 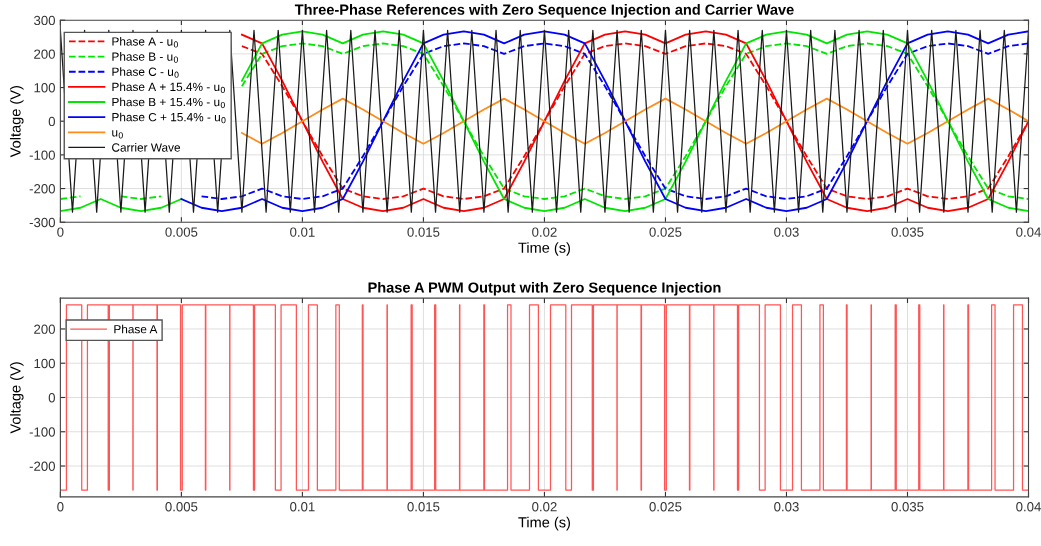 I want to click on legend-label: Phase A - u$_{0}$, so click(x=145, y=42).